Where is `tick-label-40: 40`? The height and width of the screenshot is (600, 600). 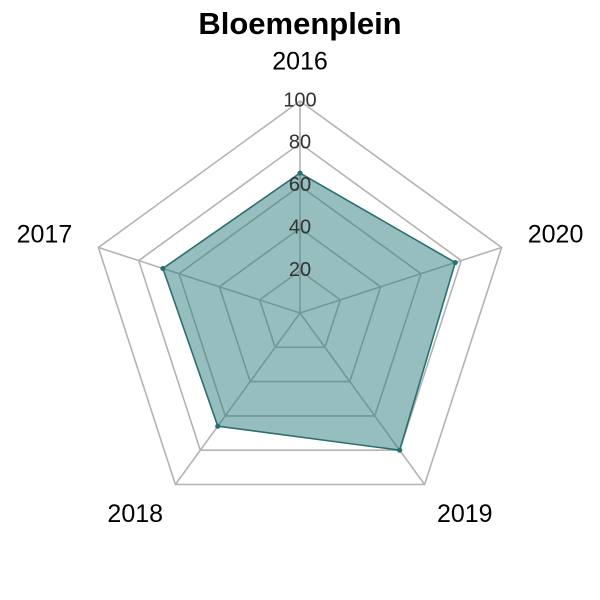 tick-label-40: 40 is located at coordinates (300, 227).